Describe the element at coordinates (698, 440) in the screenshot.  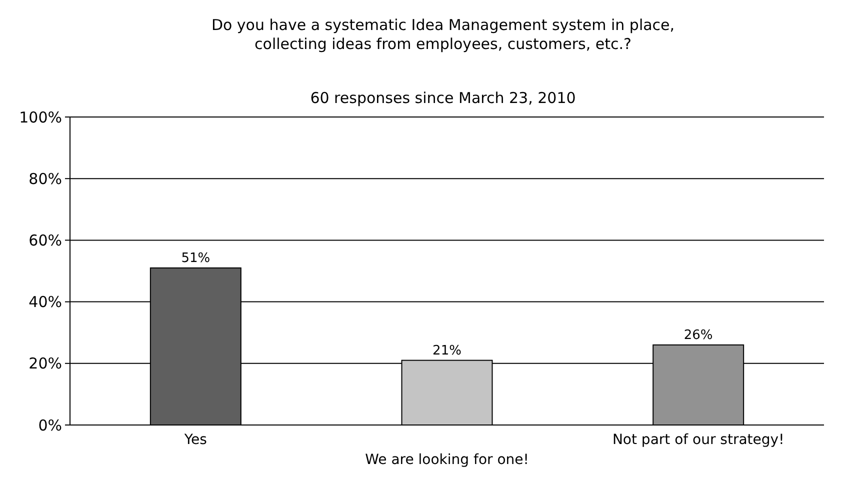
I see `x-tick-label: Not part of our strategy!` at that location.